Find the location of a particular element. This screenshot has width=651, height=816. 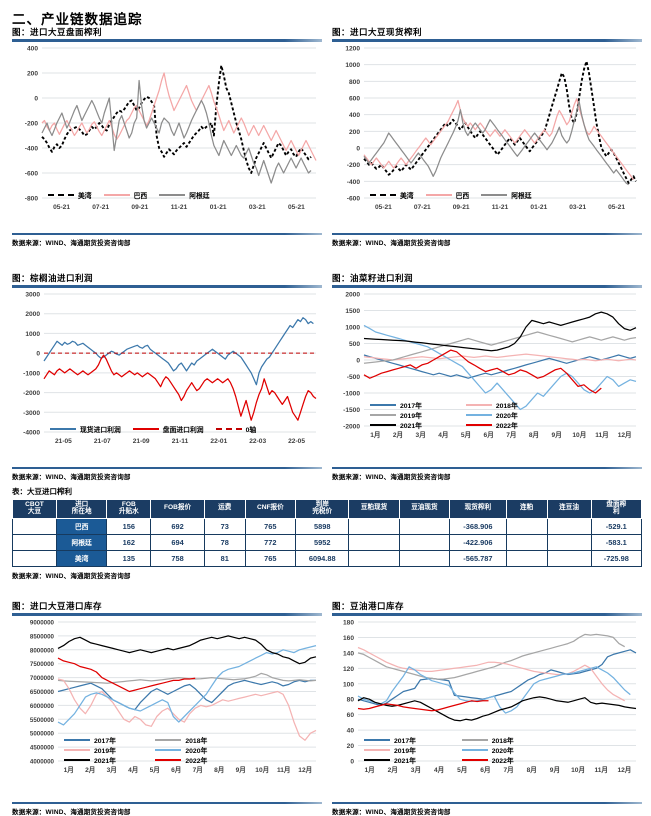

table-cell: 5952 is located at coordinates (322, 542).